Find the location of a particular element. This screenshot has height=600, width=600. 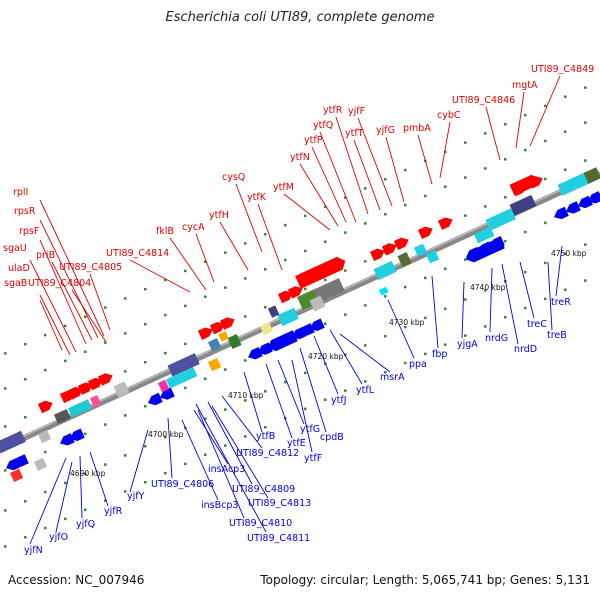

gene-label: cycA is located at coordinates (193, 227).